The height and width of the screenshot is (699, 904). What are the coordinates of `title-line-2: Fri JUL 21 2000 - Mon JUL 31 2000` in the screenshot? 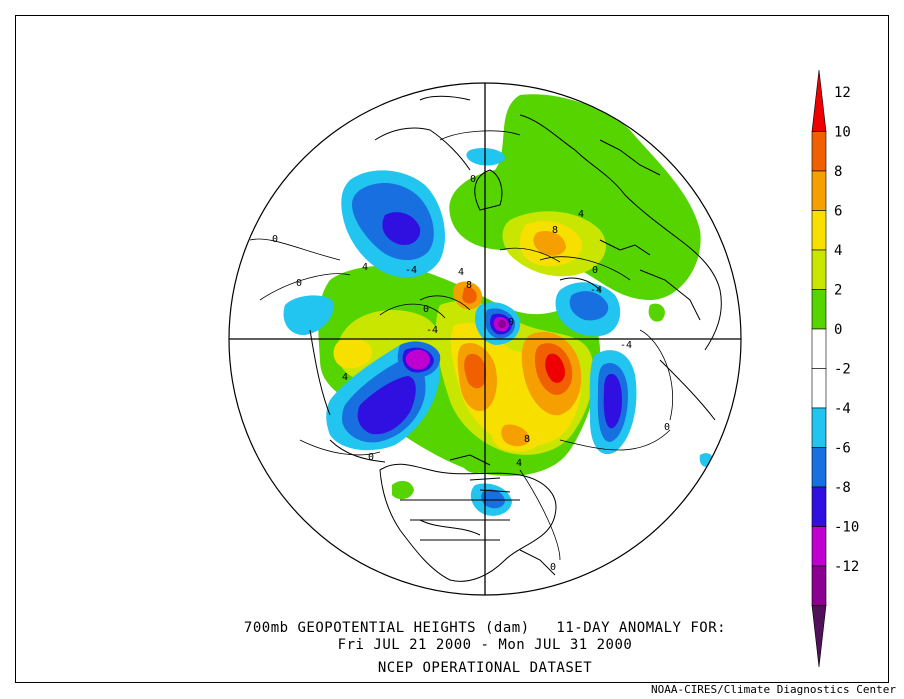 It's located at (485, 645).